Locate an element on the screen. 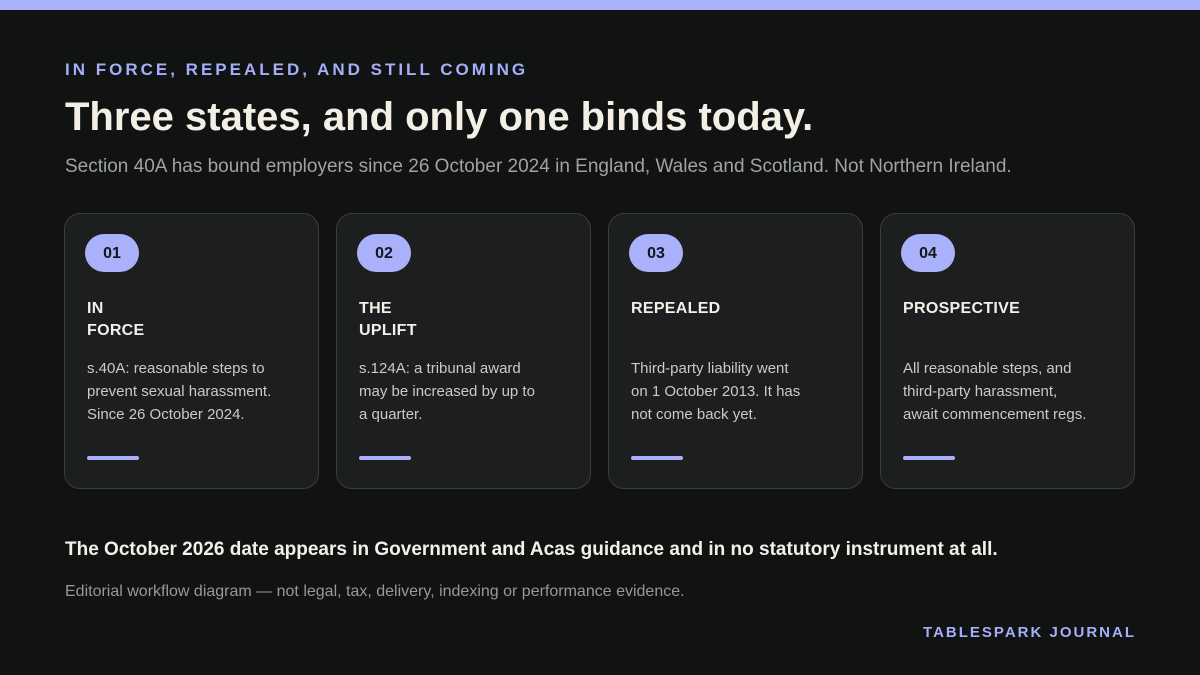 This screenshot has width=1200, height=675. card-title-line: FORCE is located at coordinates (116, 330).